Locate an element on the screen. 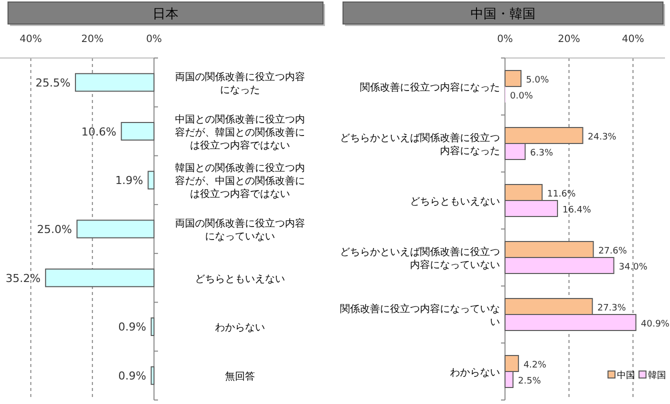 The image size is (670, 404). y-tick-label: どちらかといえば関係改善に役立つ内容になっていない is located at coordinates (420, 258).